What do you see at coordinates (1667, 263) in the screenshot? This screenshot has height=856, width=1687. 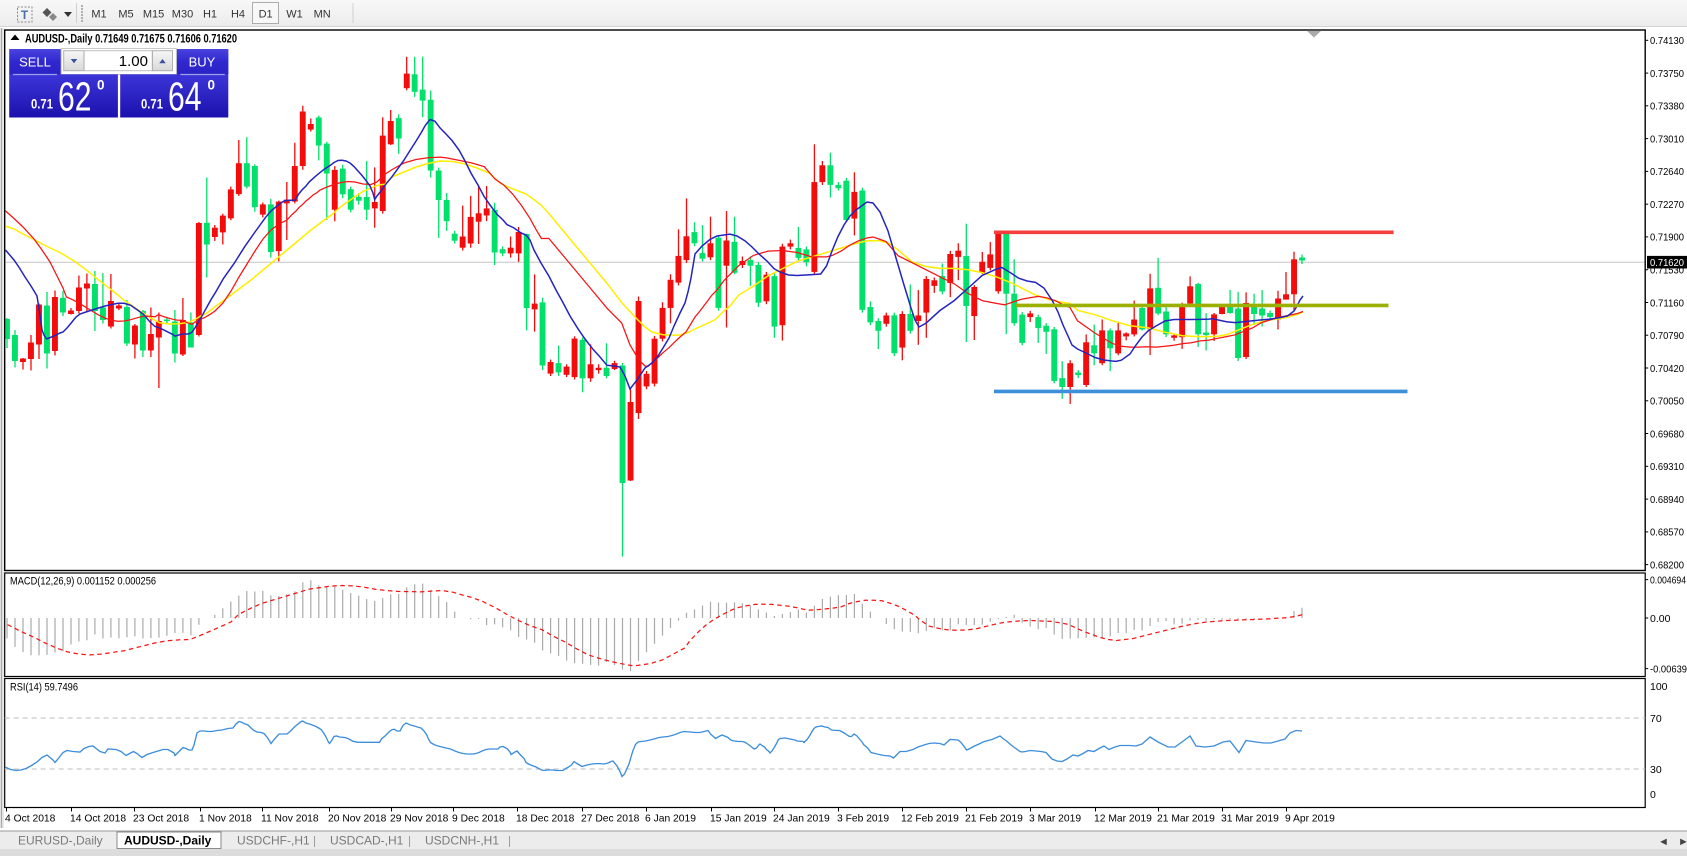 I see `svg-text: 0.71620` at bounding box center [1667, 263].